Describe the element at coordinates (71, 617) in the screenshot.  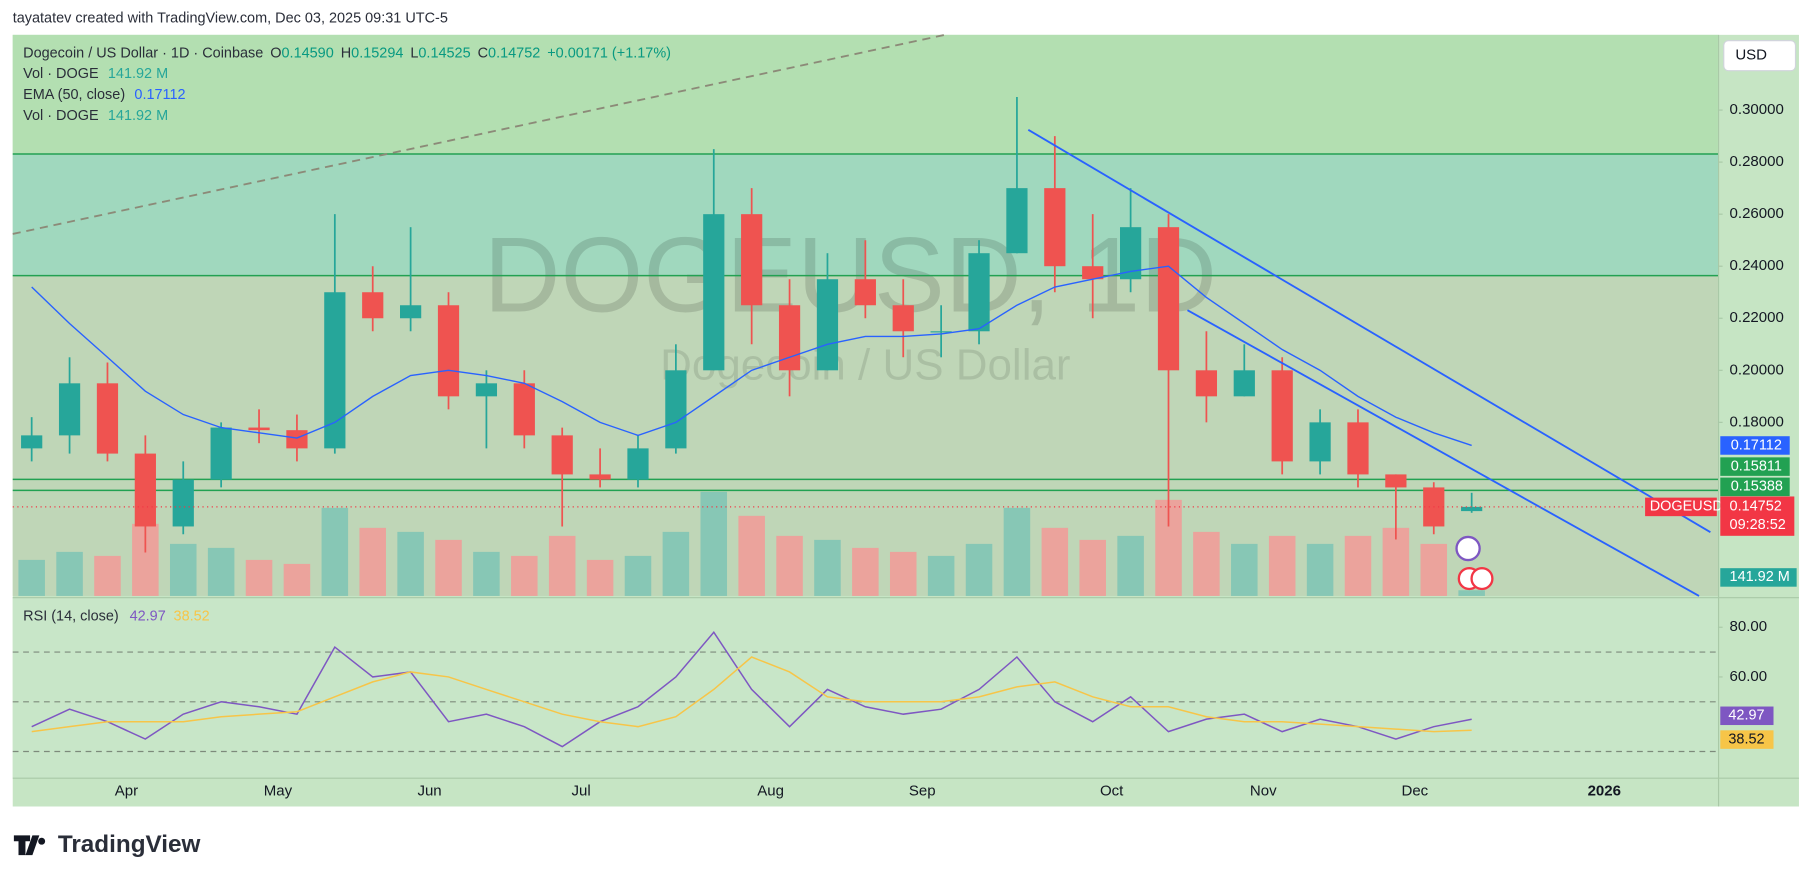
I see `rsi-title: RSI (14, close)` at that location.